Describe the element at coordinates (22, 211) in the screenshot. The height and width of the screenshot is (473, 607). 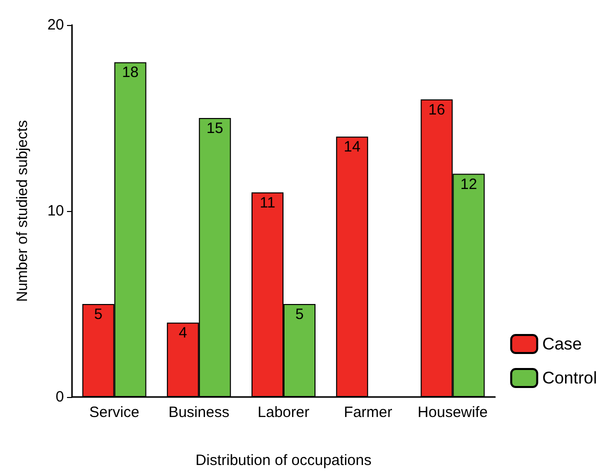
I see `y-axis-title: Number of studied subjects` at that location.